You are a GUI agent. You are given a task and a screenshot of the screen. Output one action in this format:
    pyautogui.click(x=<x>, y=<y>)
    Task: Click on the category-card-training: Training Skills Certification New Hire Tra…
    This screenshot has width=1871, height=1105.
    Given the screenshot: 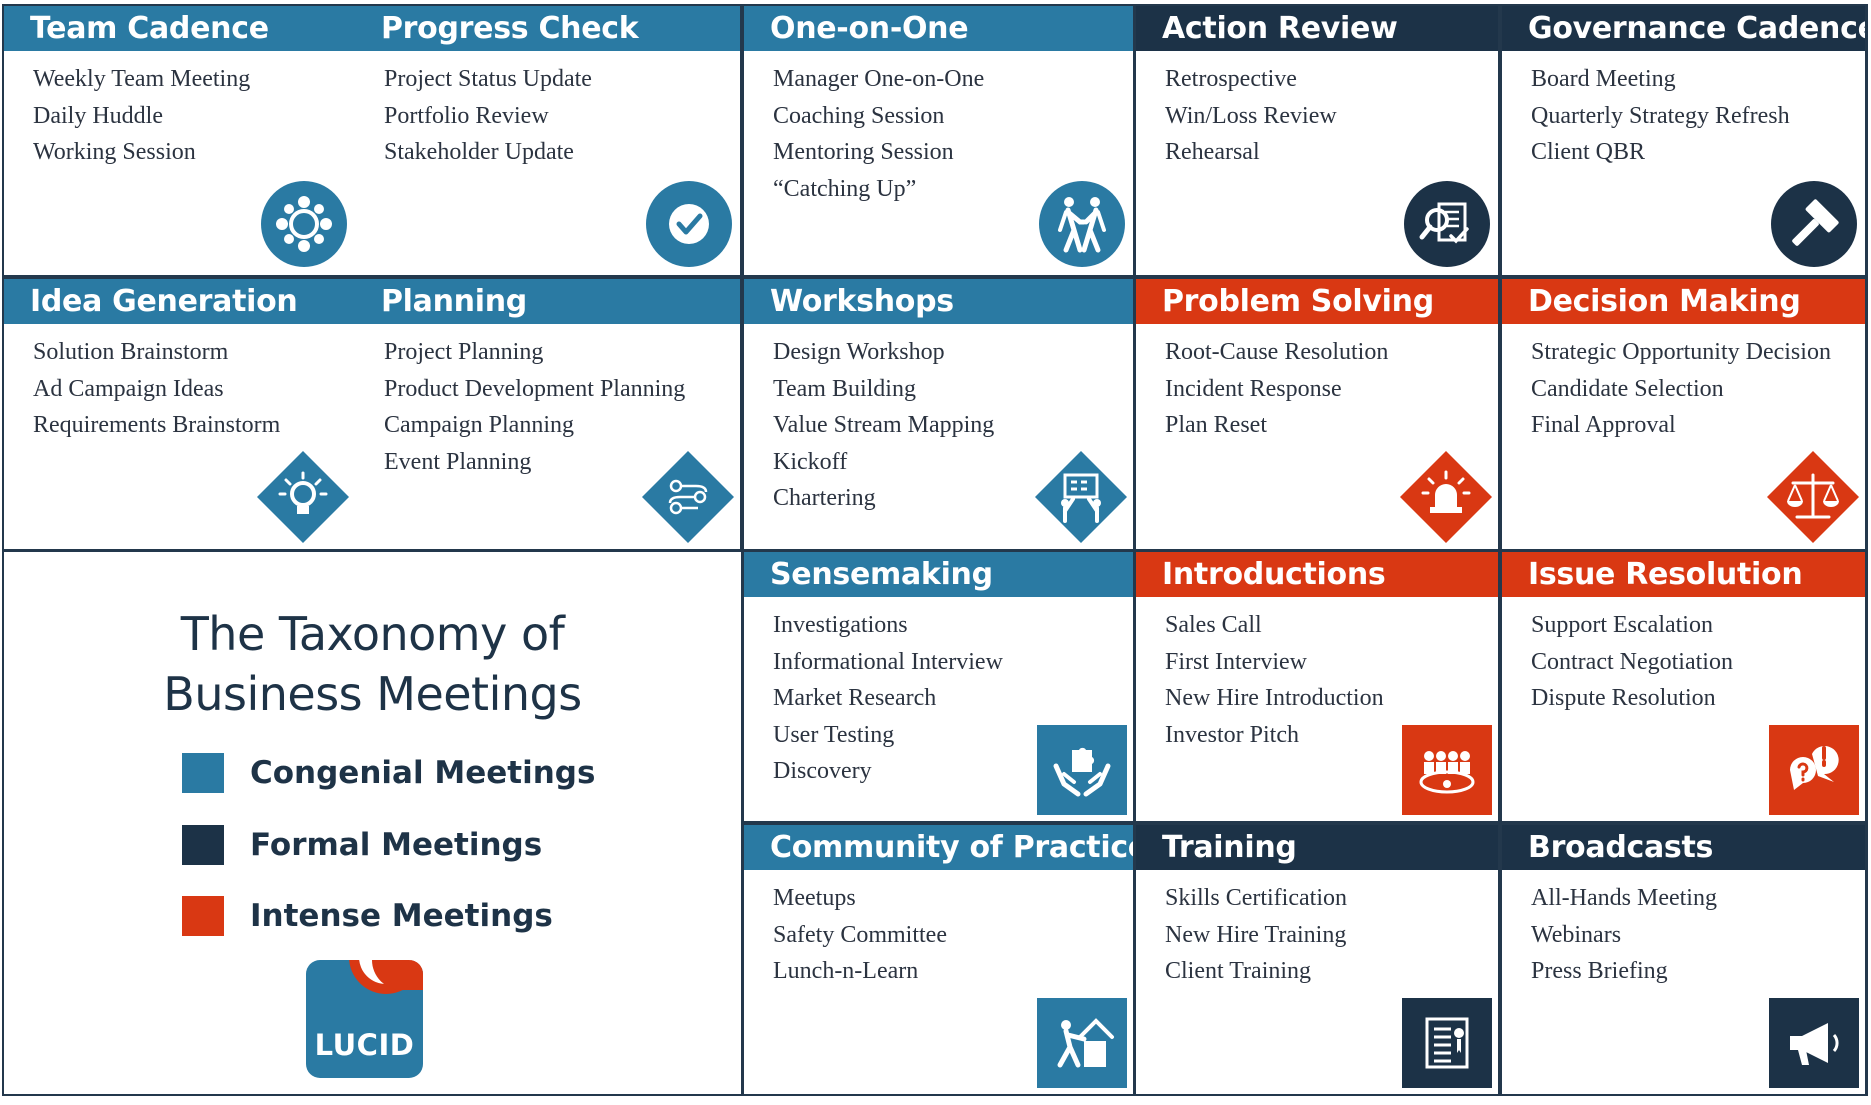 What is the action you would take?
    pyautogui.click(x=1317, y=959)
    